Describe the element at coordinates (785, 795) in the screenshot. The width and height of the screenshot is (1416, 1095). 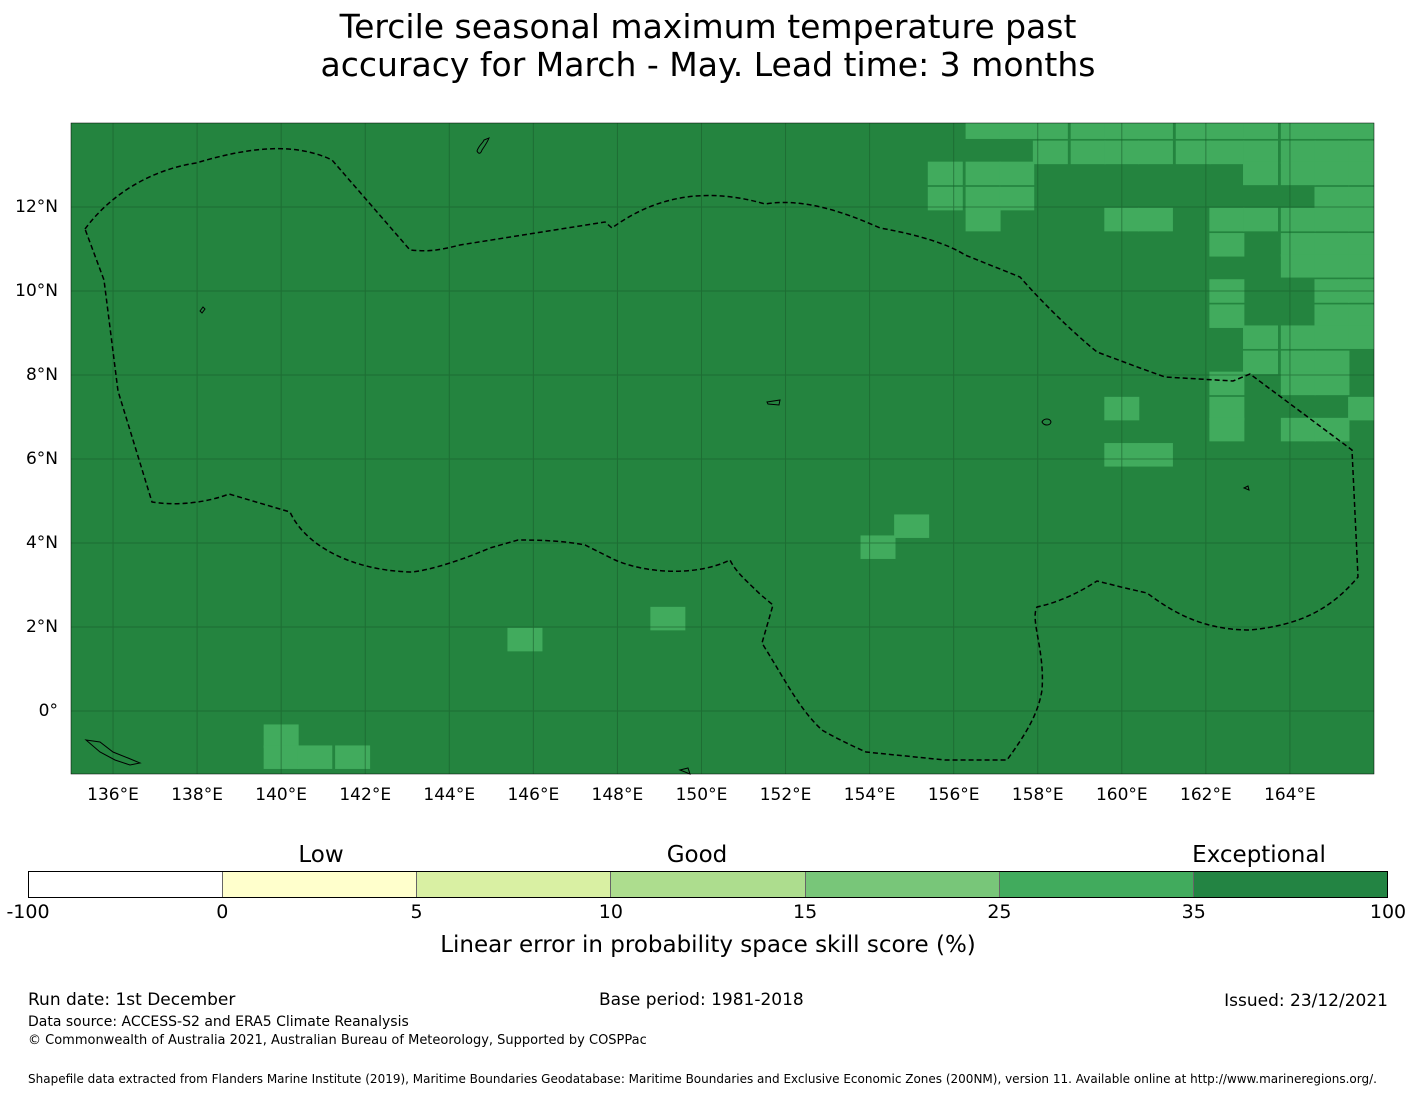
I see `x-tick-label: 152°E` at that location.